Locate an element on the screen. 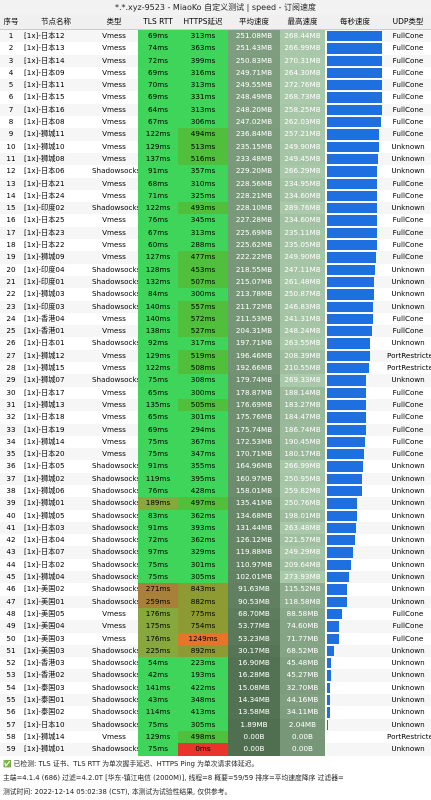 This screenshot has width=431, height=800. table-cell: 160.97MB is located at coordinates (254, 478).